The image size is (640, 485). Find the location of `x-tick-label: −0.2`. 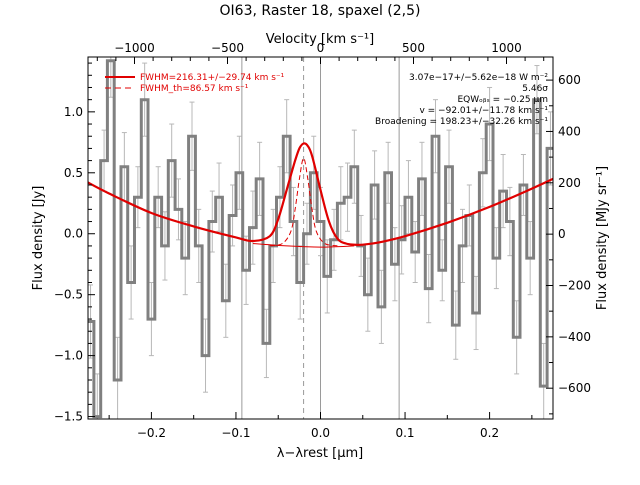

x-tick-label: −0.2 is located at coordinates (151, 433).